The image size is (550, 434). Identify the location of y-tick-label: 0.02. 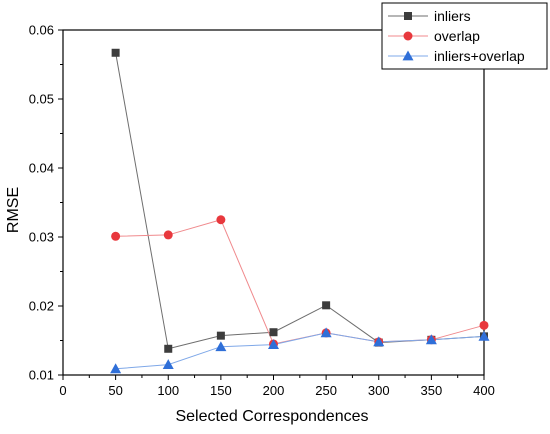
(41, 306).